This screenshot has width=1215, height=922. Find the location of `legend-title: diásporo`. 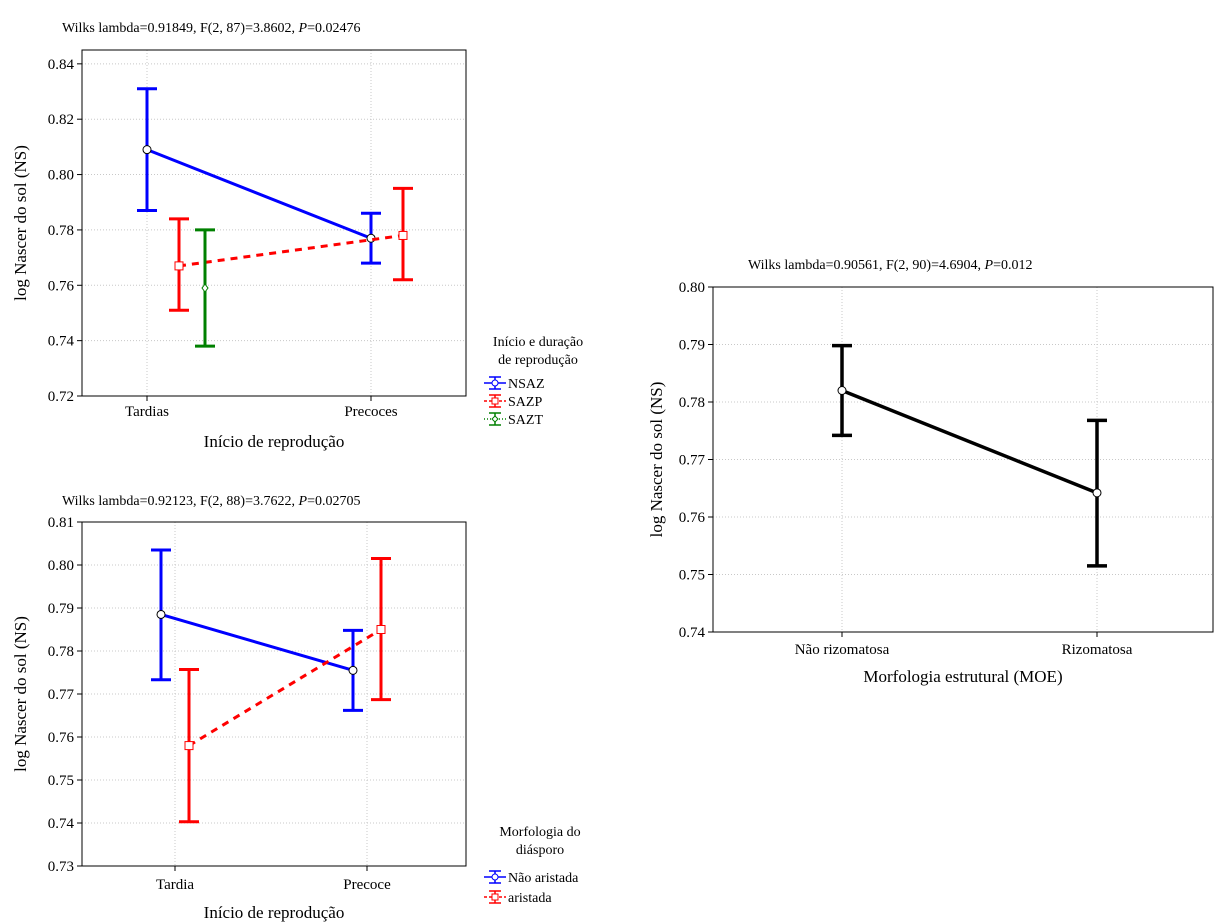

legend-title: diásporo is located at coordinates (540, 850).